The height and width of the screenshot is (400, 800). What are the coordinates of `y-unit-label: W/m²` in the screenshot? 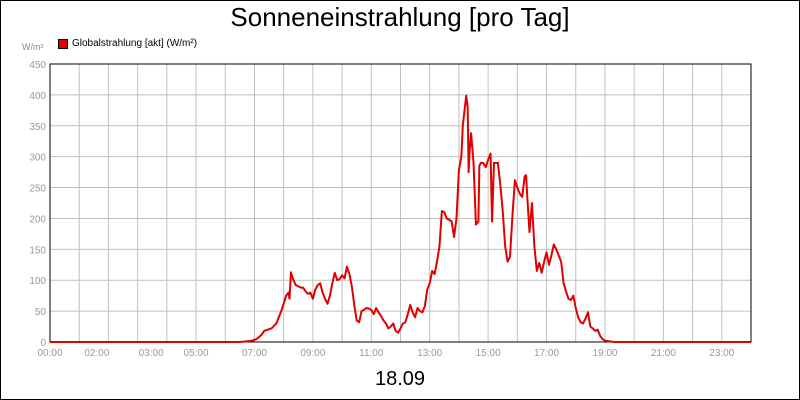 It's located at (33, 47).